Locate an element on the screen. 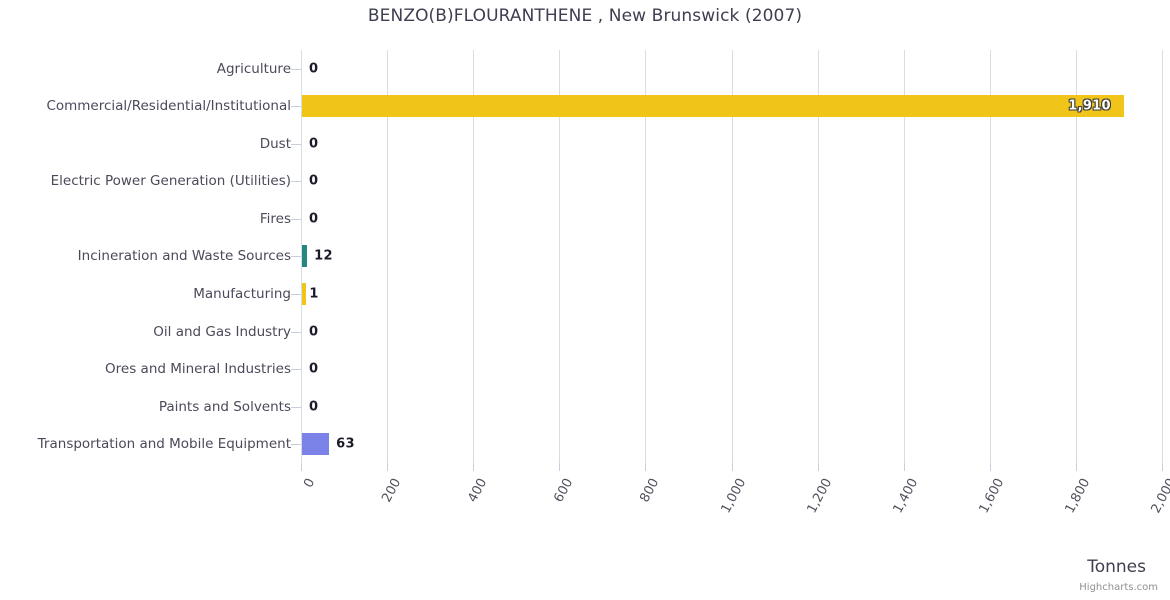  x-axis-title: Tonnes is located at coordinates (1116, 567).